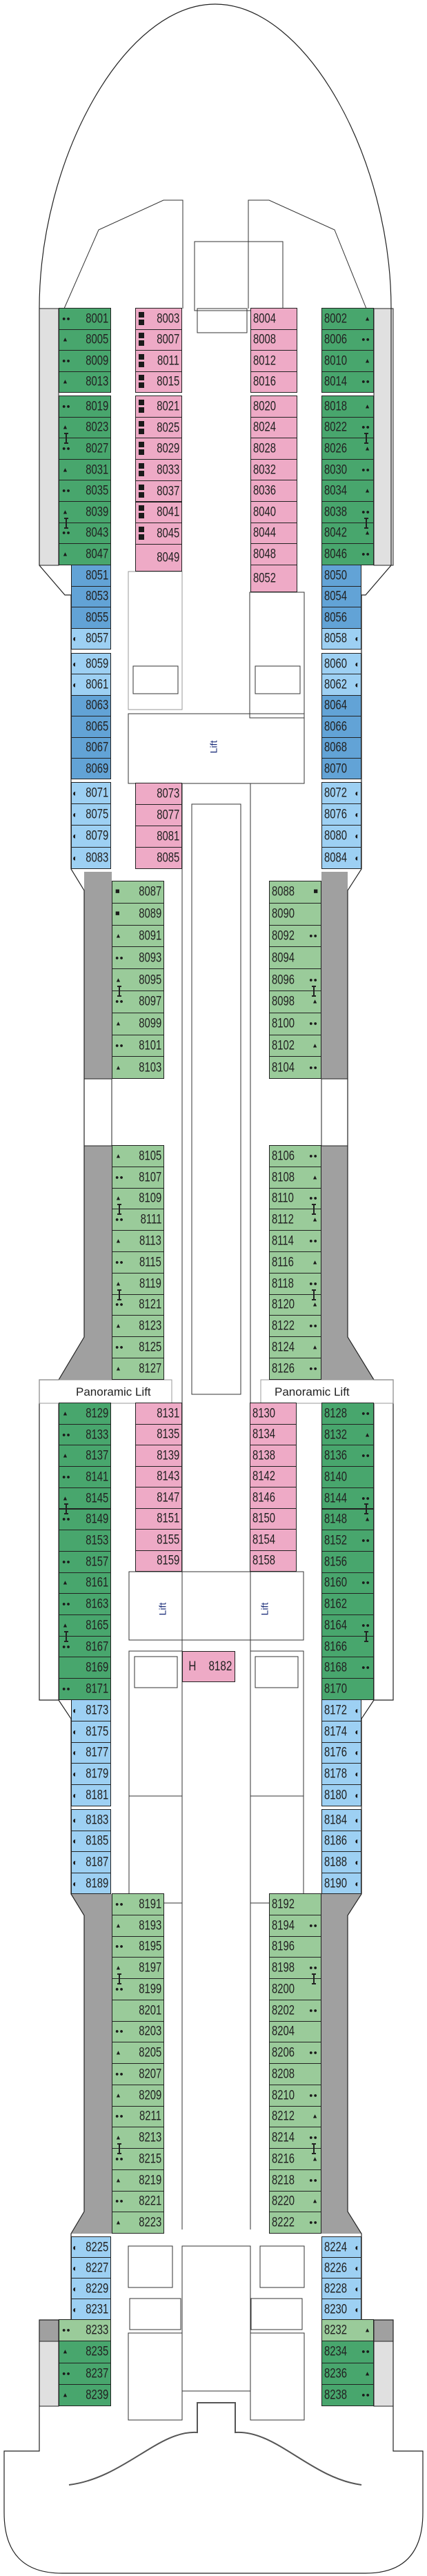 Image resolution: width=427 pixels, height=2576 pixels. Describe the element at coordinates (158, 382) in the screenshot. I see `cabin-8015: 8015` at that location.